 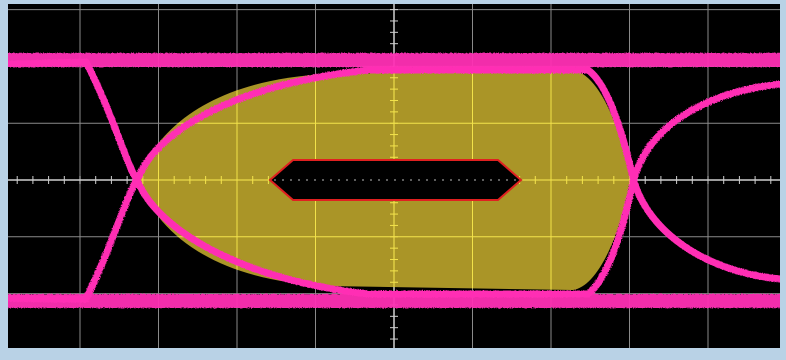 I want to click on trace-far-left-fall, so click(x=49, y=63).